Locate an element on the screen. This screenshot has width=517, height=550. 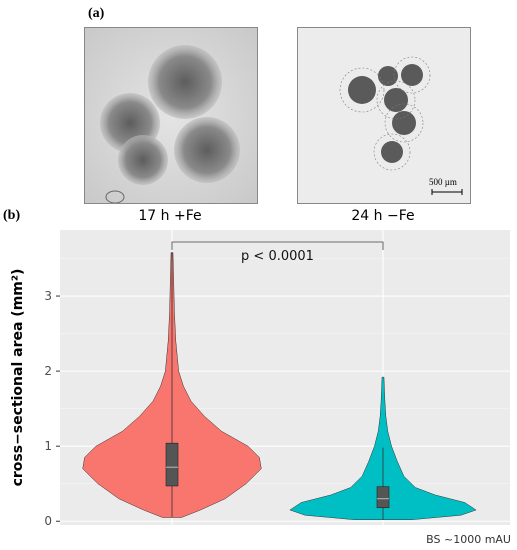
y-tick-label: 1 is located at coordinates (48, 446).